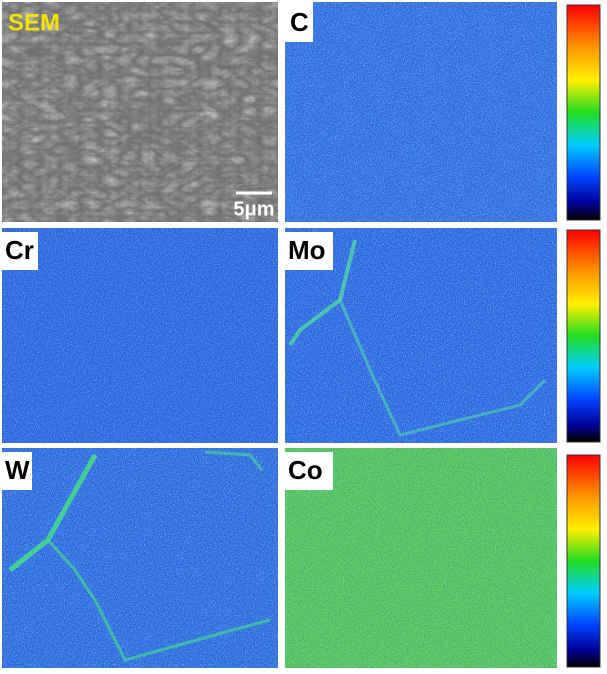  What do you see at coordinates (421, 112) in the screenshot?
I see `c-map: C` at bounding box center [421, 112].